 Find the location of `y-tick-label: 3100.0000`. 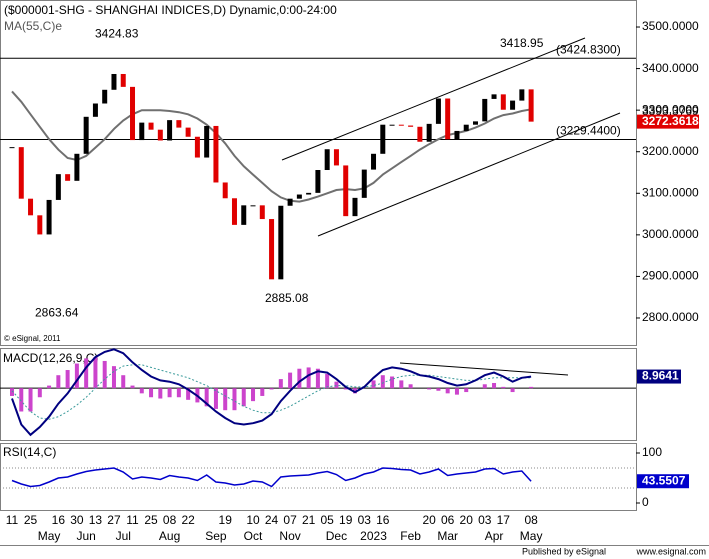

y-tick-label: 3100.0000 is located at coordinates (670, 192).